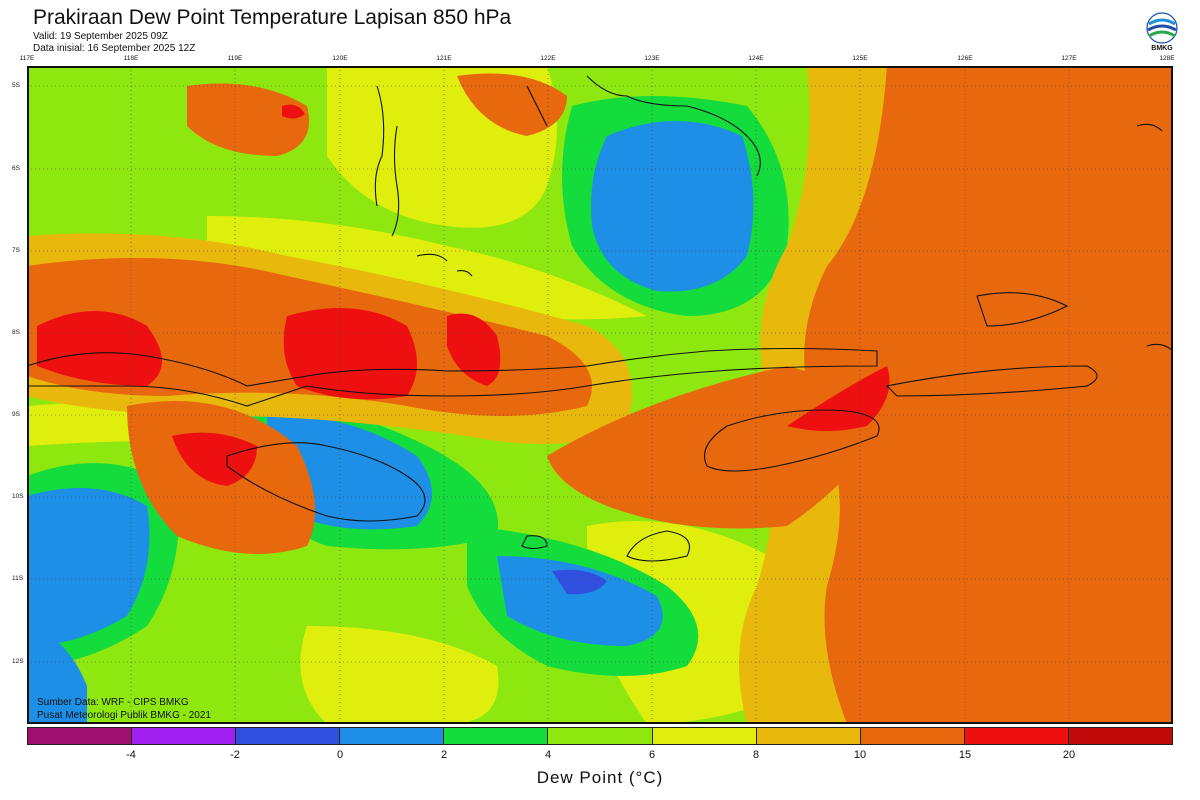  What do you see at coordinates (860, 58) in the screenshot?
I see `lon-label-125e: 125E` at bounding box center [860, 58].